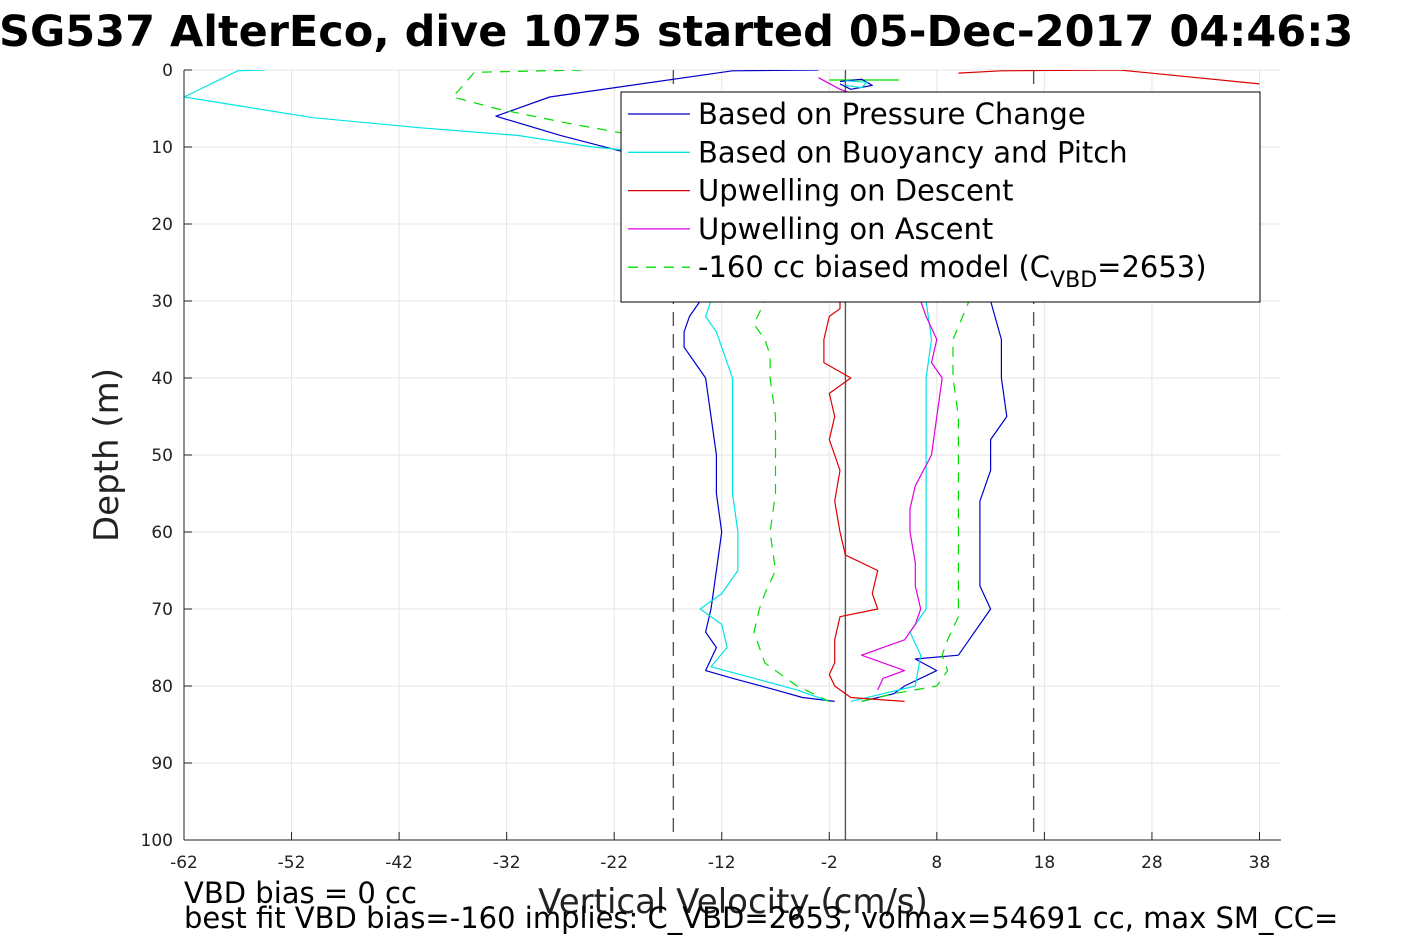 The image size is (1417, 945). Describe the element at coordinates (162, 533) in the screenshot. I see `y-tick-label: 60` at that location.